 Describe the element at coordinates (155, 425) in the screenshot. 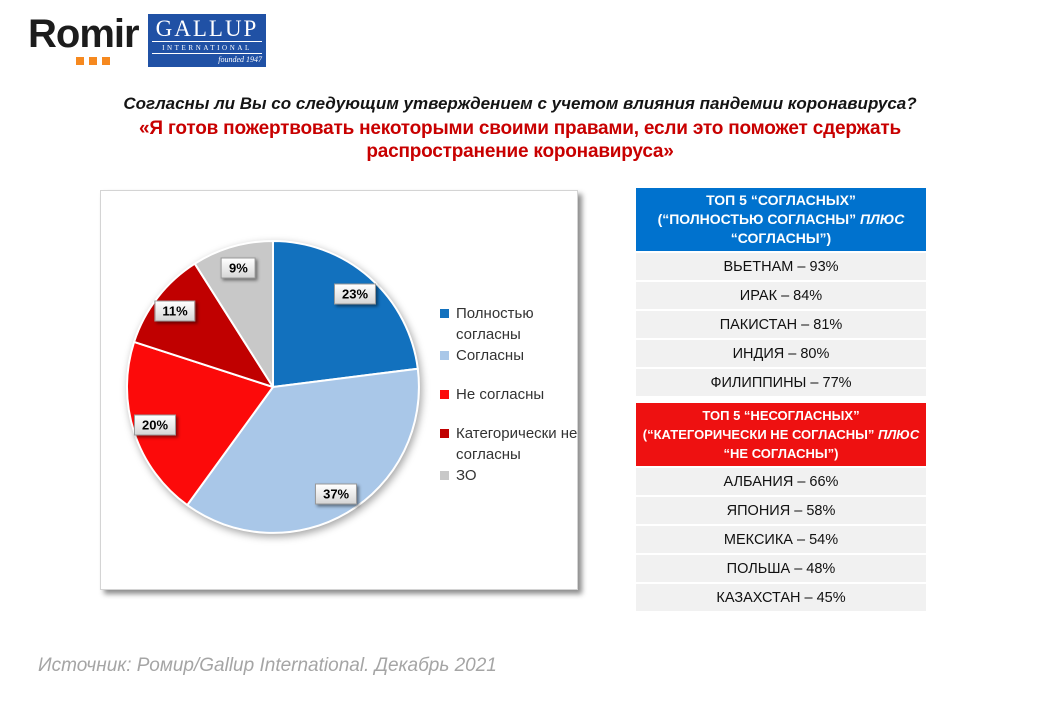

I see `pie-data-label: 20%` at that location.